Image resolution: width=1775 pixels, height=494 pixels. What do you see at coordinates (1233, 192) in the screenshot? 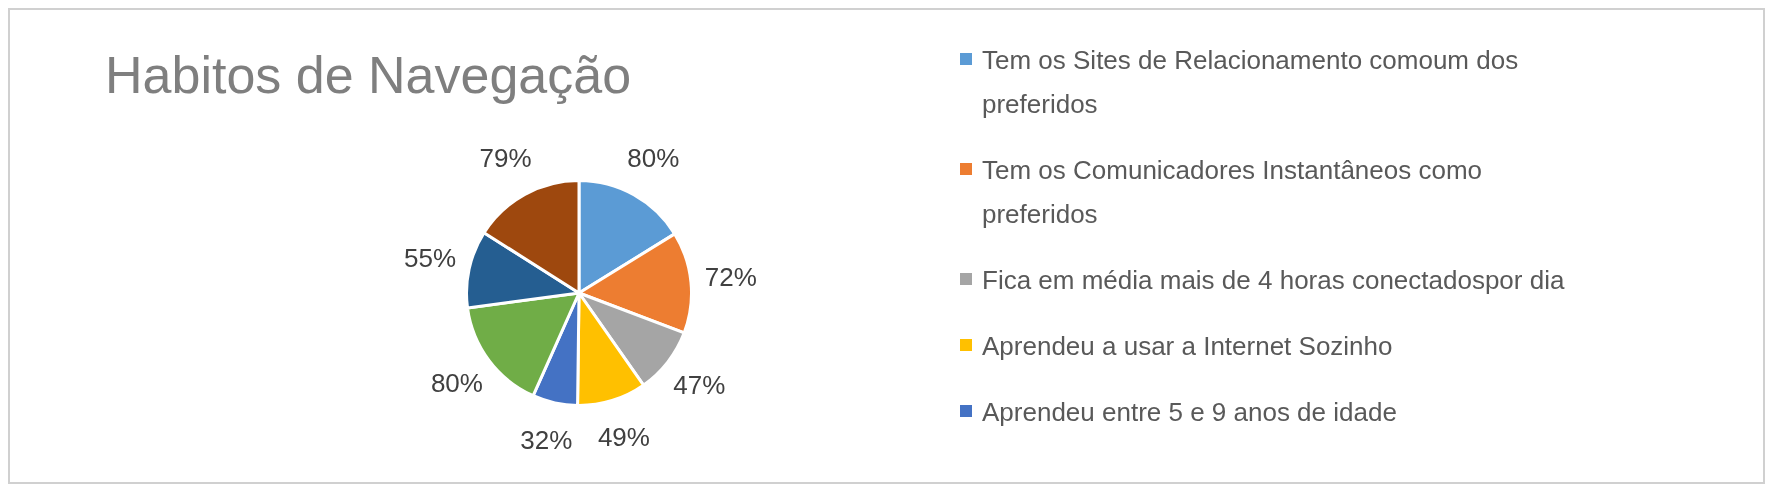
I see `legend-label: Tem os Comunicadores Instantâneos como preferidos` at bounding box center [1233, 192].